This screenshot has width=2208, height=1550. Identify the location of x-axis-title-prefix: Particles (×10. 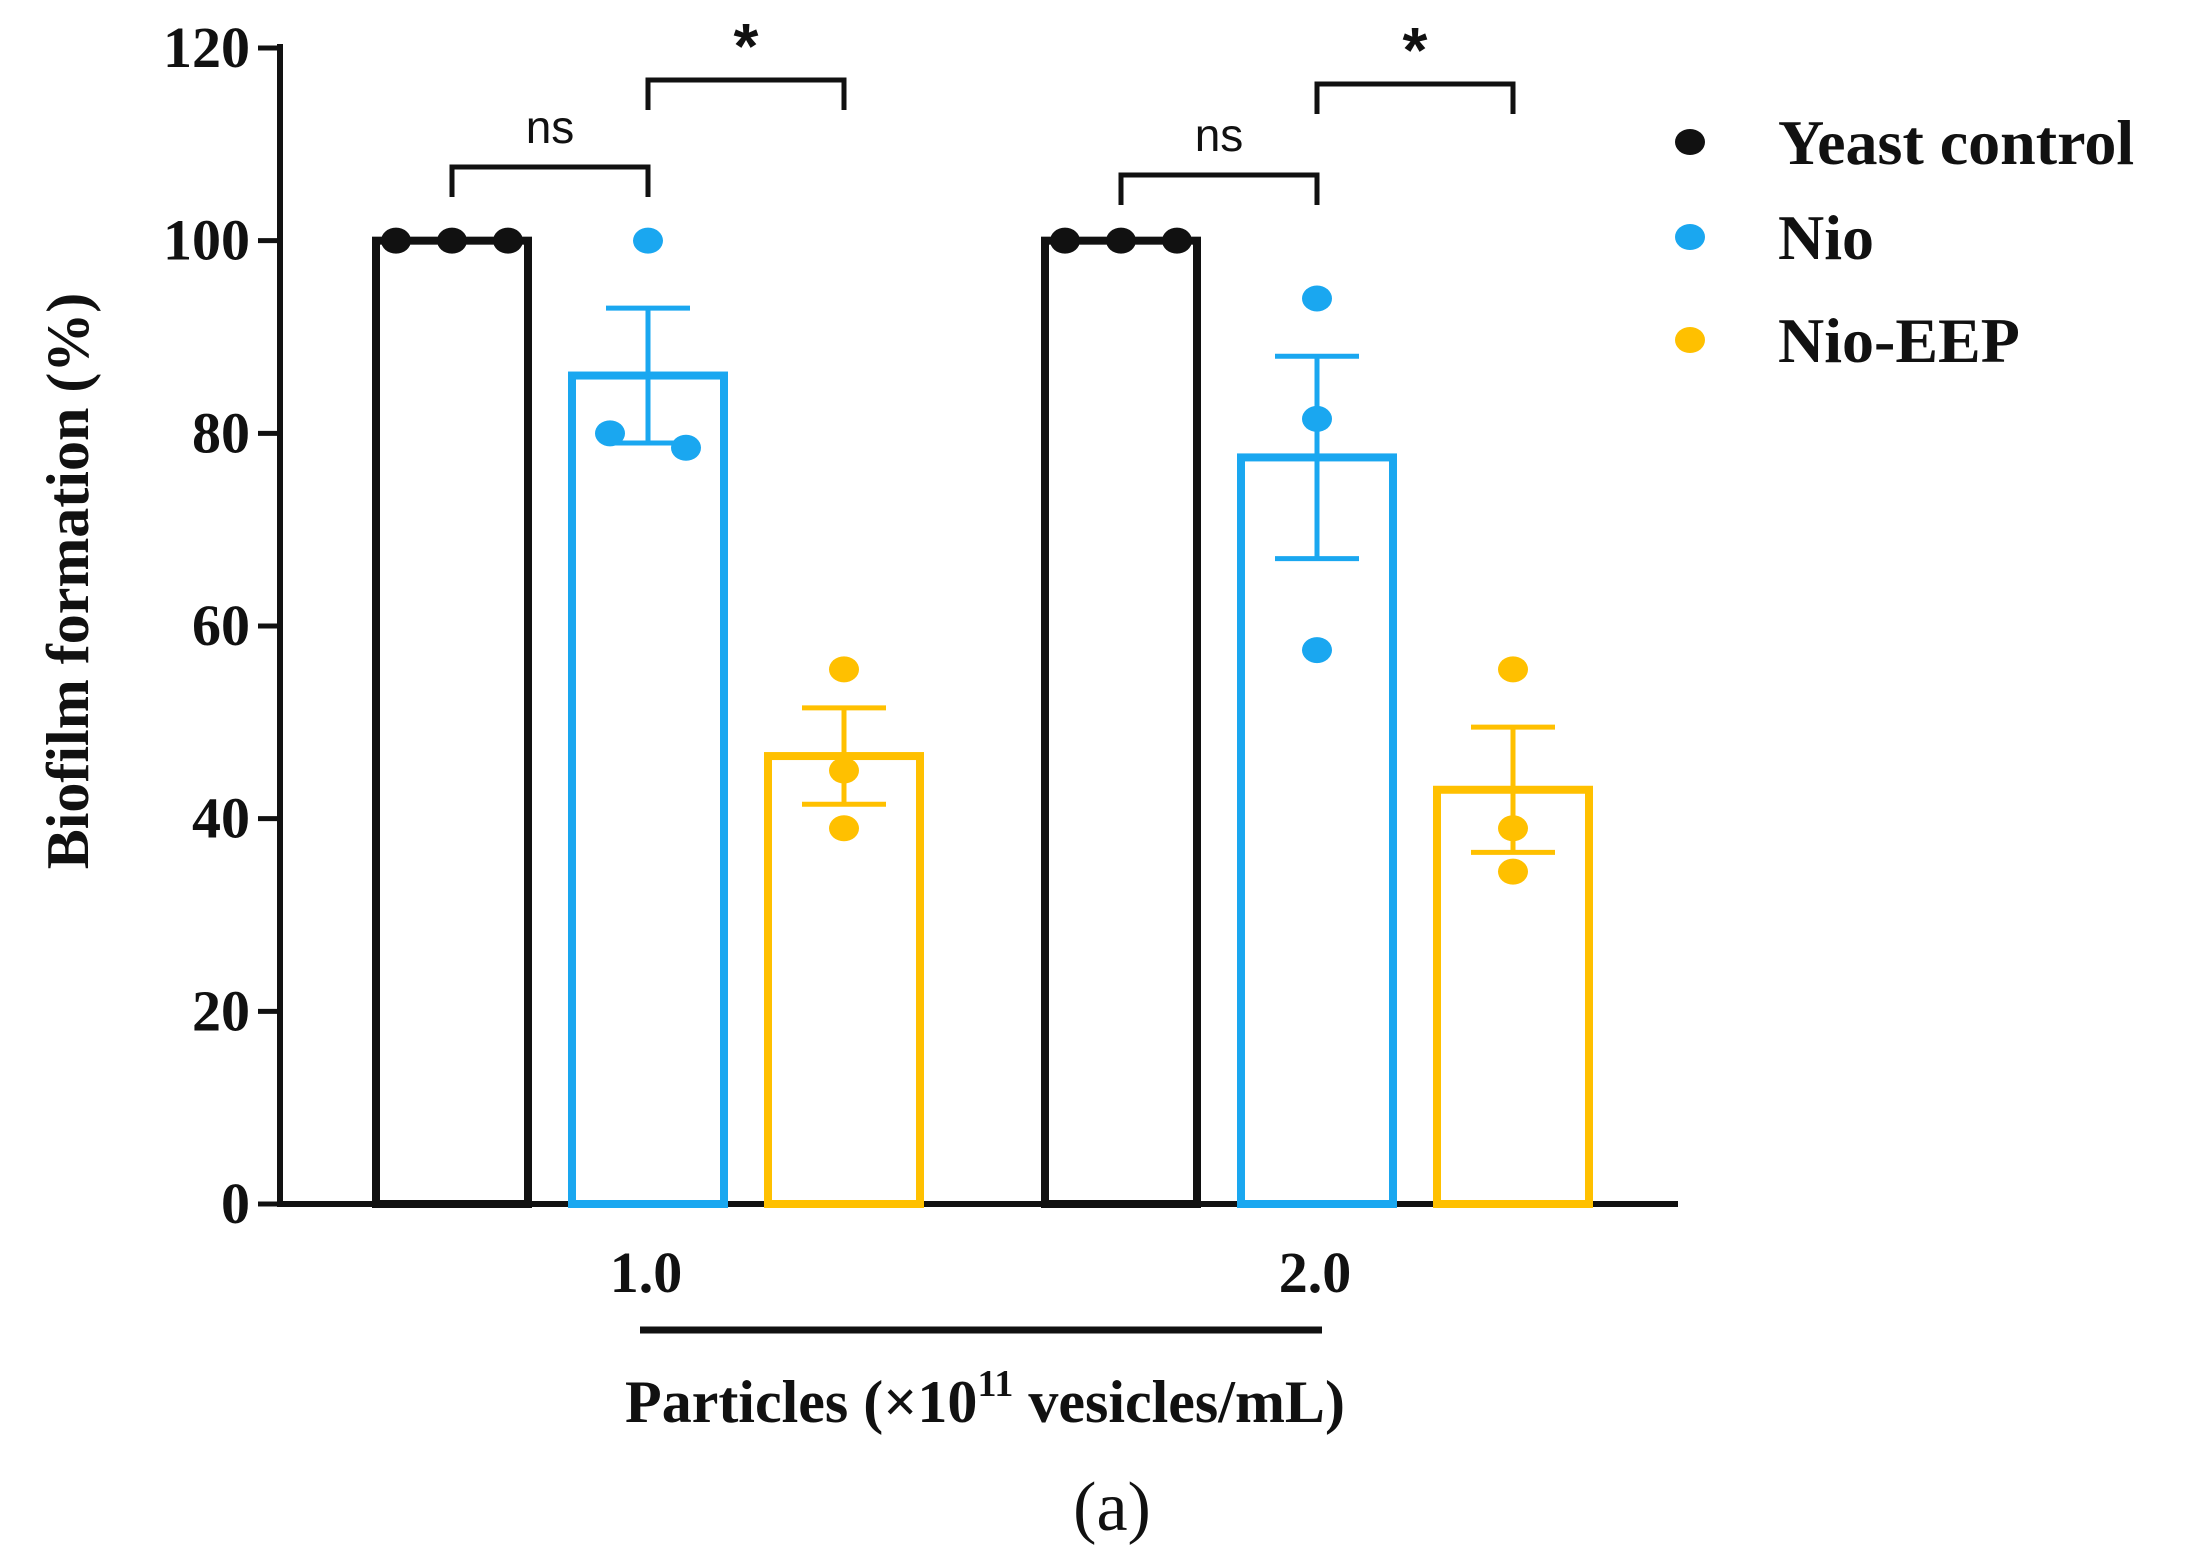
(801, 1402).